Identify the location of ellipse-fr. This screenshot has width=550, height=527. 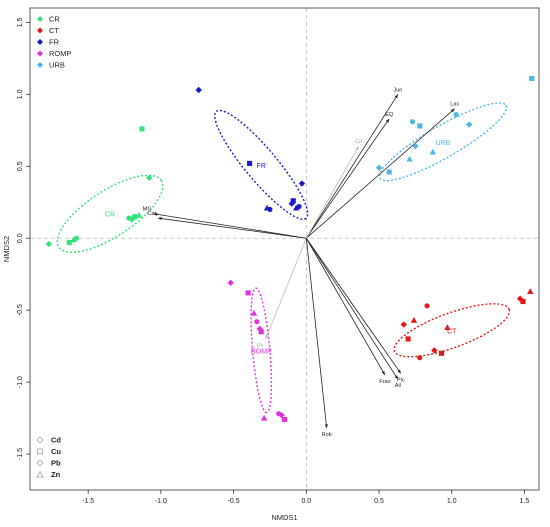
(261, 164).